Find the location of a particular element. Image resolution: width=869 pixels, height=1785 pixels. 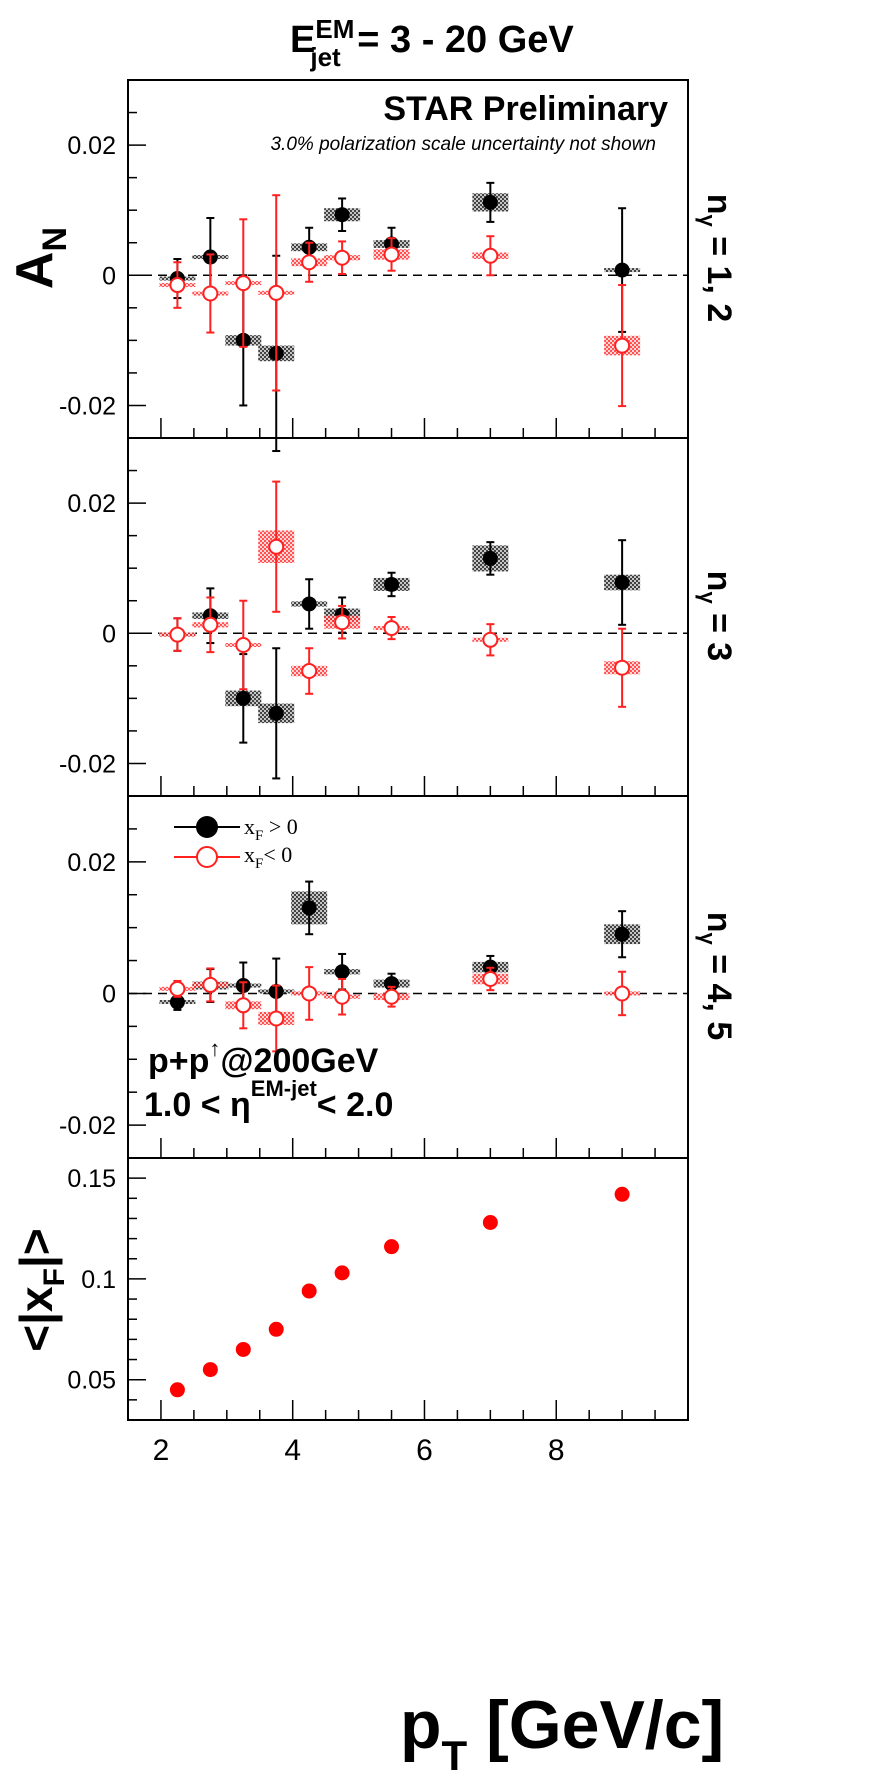

y-tick-label: 0.15 is located at coordinates (91, 1179).